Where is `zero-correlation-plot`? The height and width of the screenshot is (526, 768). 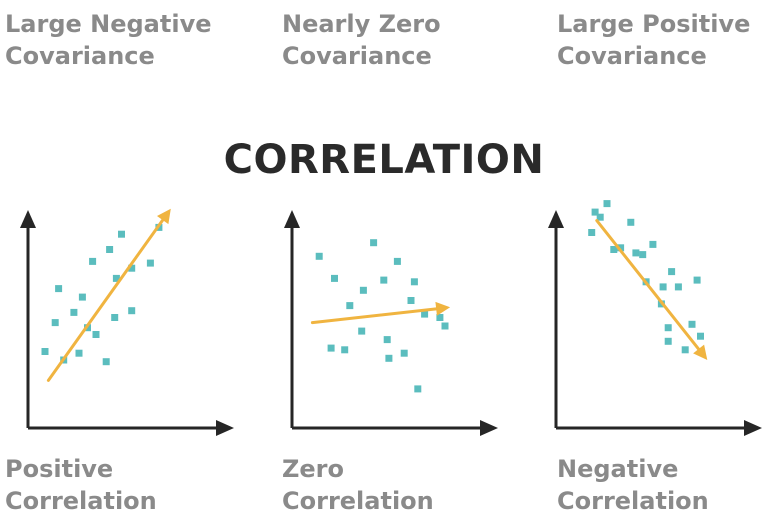 zero-correlation-plot is located at coordinates (391, 323).